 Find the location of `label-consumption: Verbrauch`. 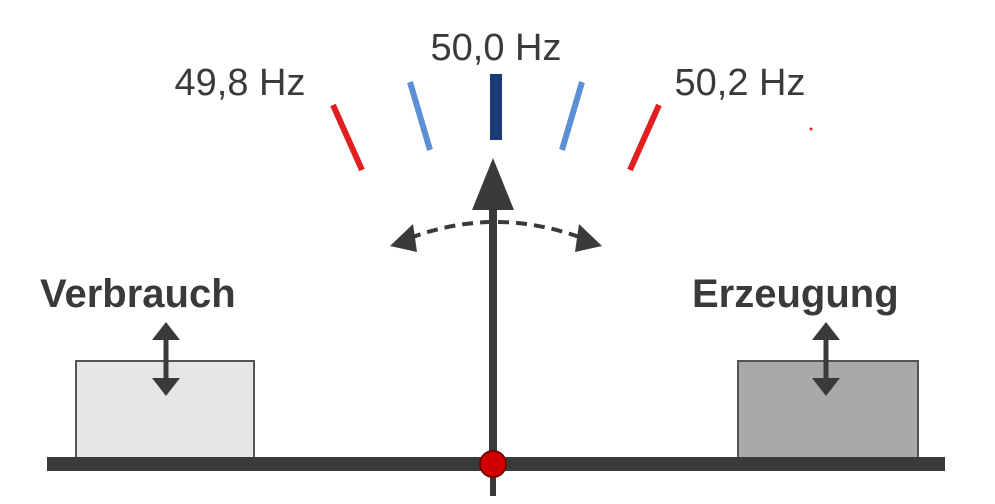

label-consumption: Verbrauch is located at coordinates (138, 294).